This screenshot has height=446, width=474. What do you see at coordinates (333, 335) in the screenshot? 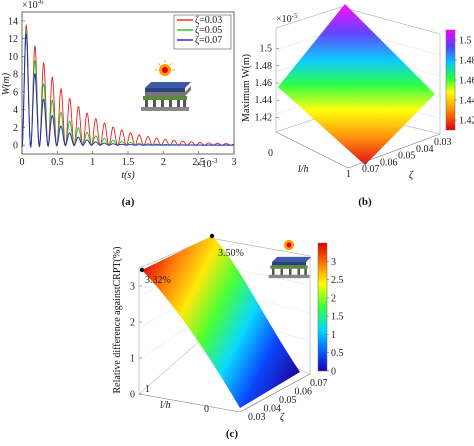
I see `panel-c-colorbar-tick-label: 1` at bounding box center [333, 335].